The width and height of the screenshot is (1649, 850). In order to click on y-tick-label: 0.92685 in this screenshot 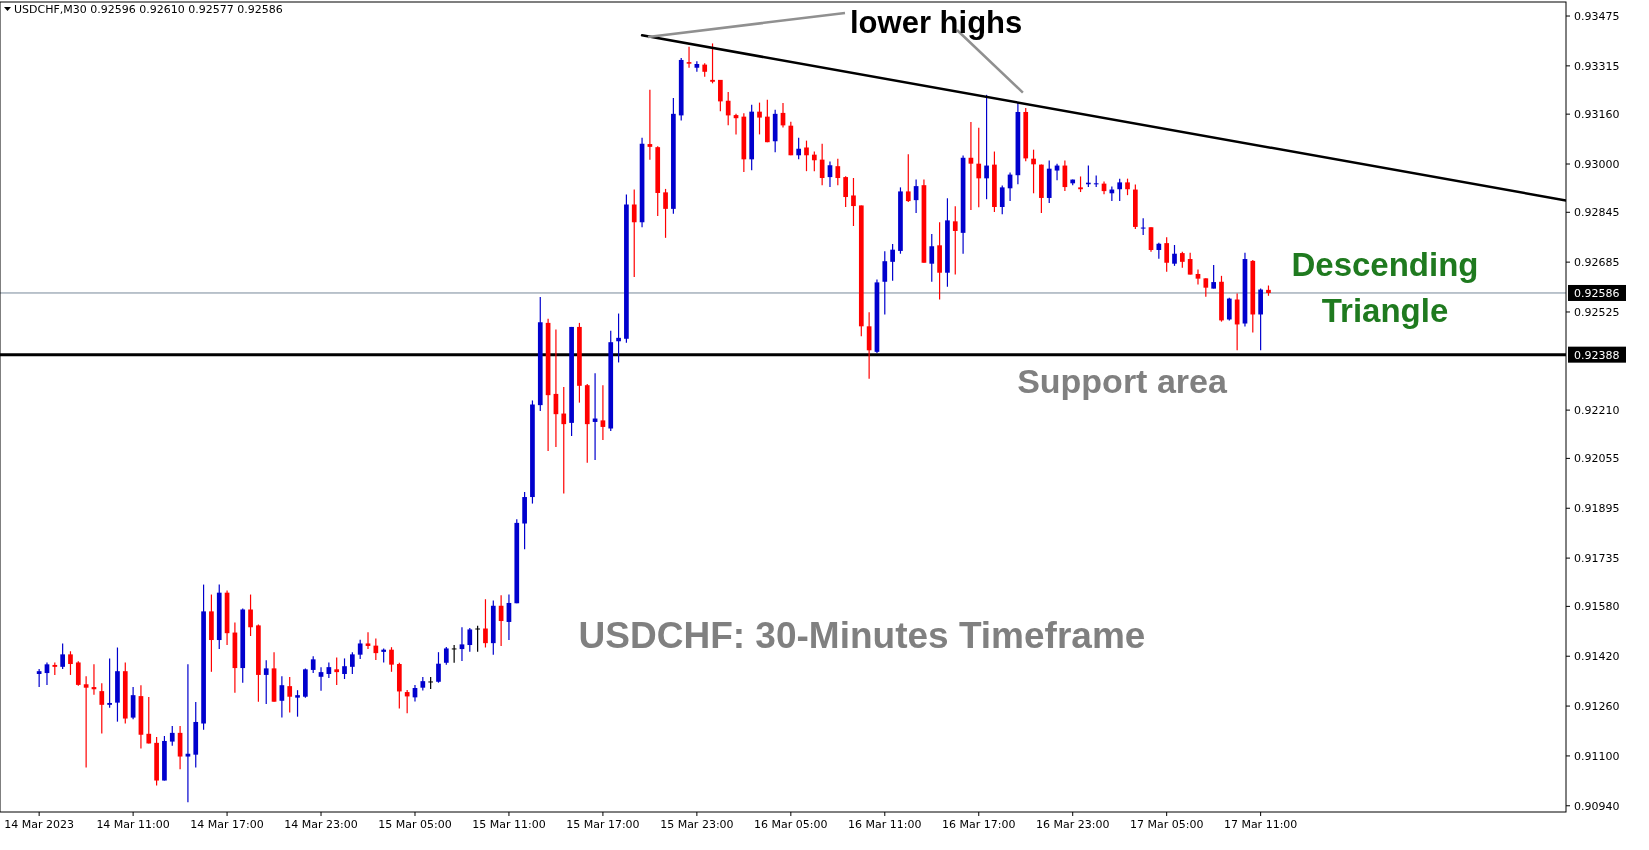, I will do `click(1597, 262)`.